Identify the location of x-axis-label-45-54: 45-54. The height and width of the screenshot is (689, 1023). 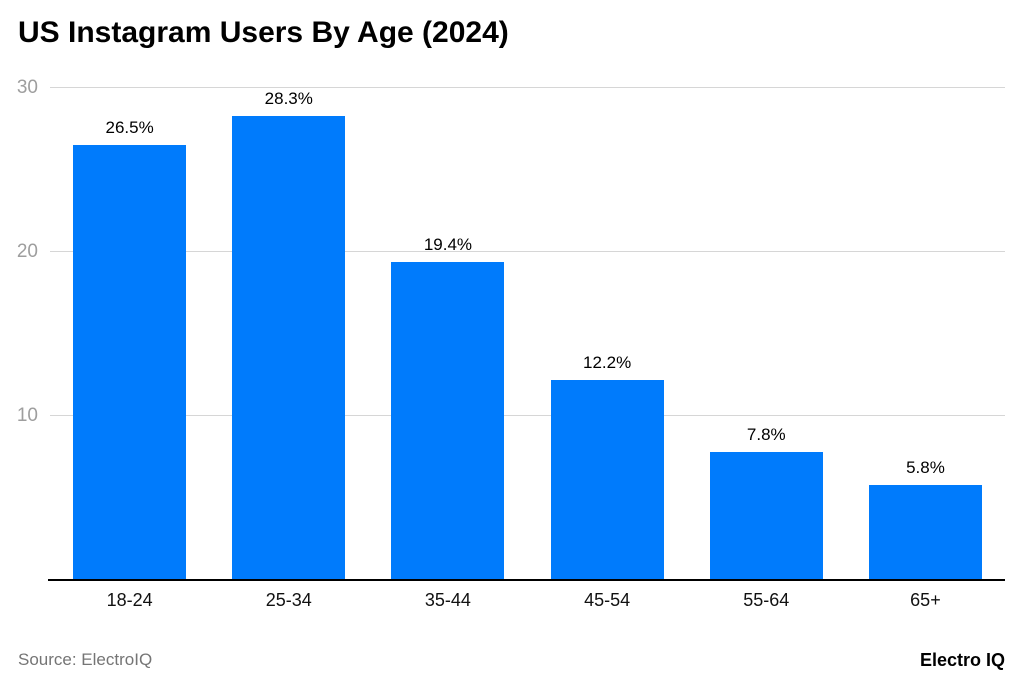
(607, 600).